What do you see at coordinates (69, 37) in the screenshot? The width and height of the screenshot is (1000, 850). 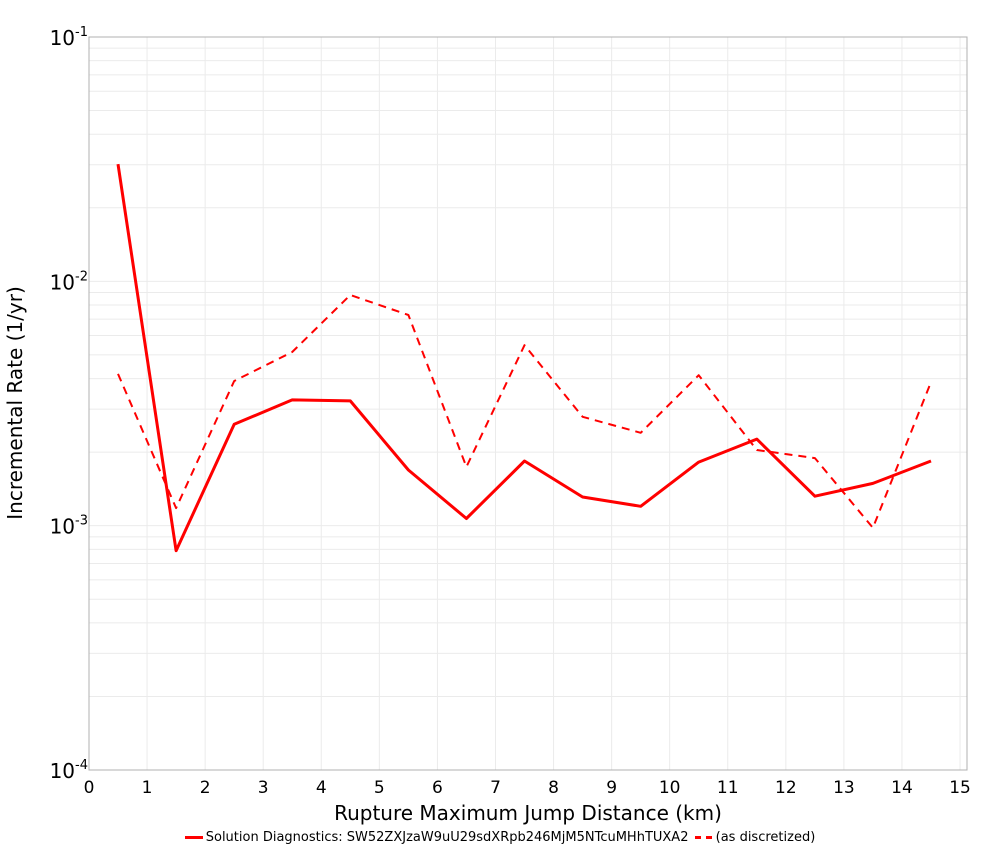 I see `y-tick-label: 10⁻¹` at bounding box center [69, 37].